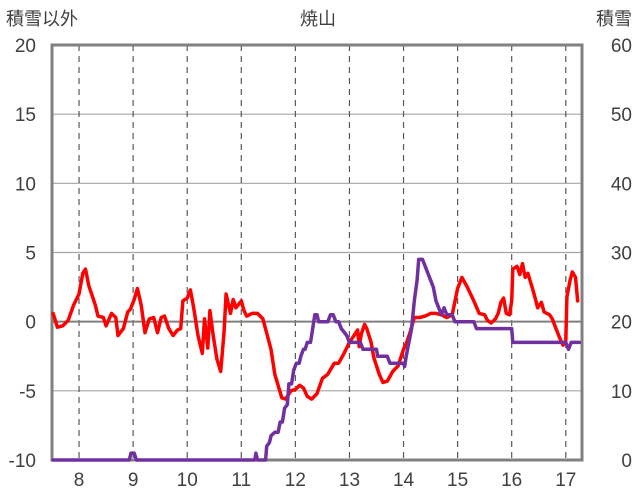 The height and width of the screenshot is (501, 636). Describe the element at coordinates (79, 480) in the screenshot. I see `x-tick-label: 8` at that location.